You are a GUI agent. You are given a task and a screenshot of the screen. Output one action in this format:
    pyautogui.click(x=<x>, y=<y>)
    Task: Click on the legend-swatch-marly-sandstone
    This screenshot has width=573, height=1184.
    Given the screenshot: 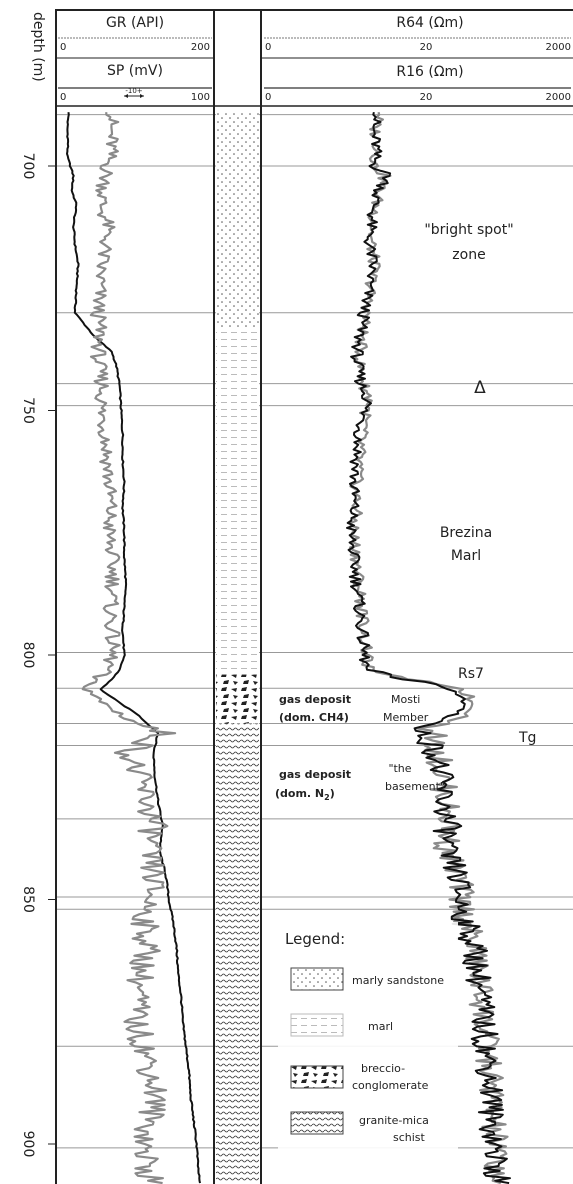 What is the action you would take?
    pyautogui.click(x=317, y=979)
    